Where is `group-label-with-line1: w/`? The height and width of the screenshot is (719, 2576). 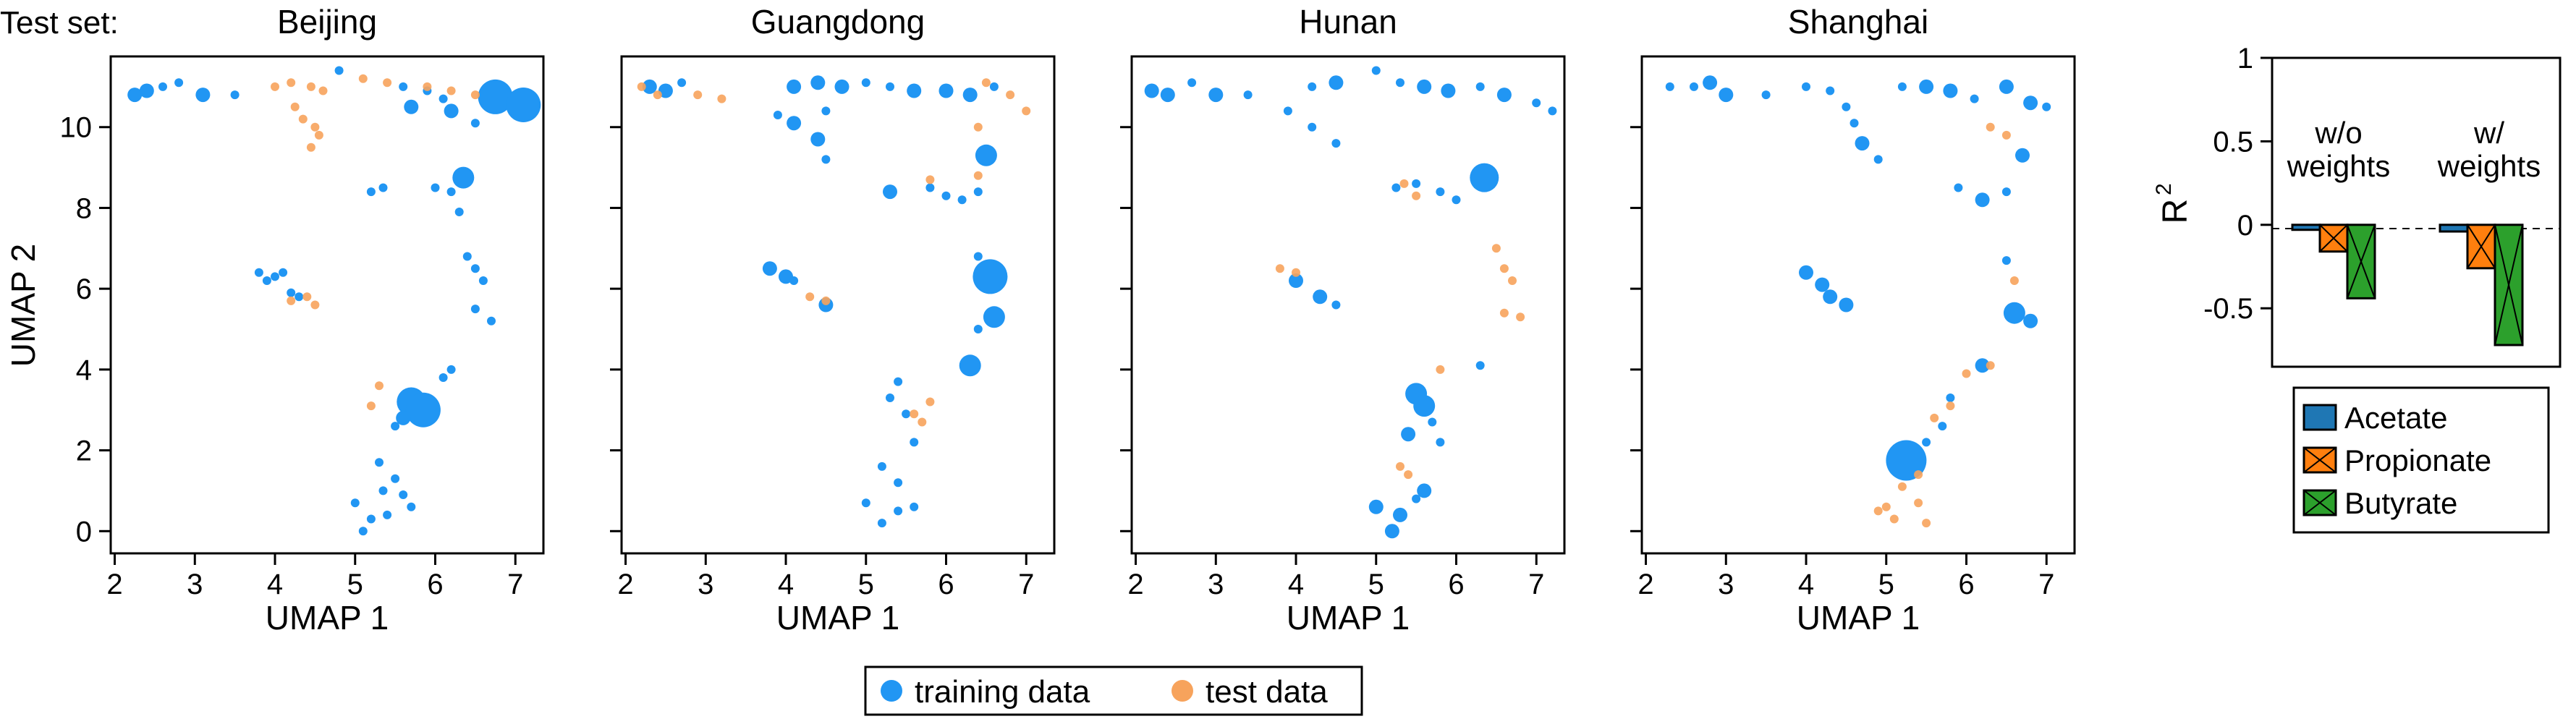 group-label-with-line1: w/ is located at coordinates (2488, 133).